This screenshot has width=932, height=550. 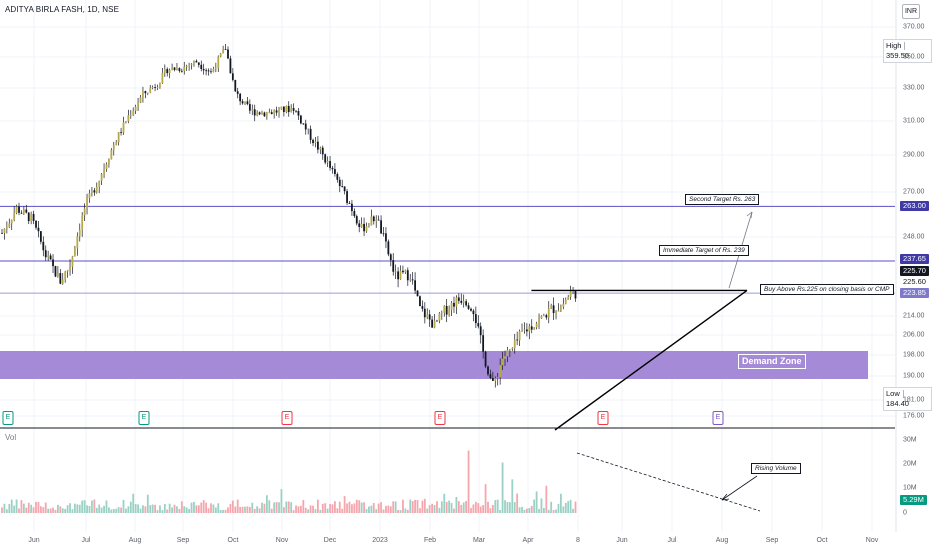 I want to click on immediate-target-note: Immediate Target of Rs. 239, so click(x=704, y=250).